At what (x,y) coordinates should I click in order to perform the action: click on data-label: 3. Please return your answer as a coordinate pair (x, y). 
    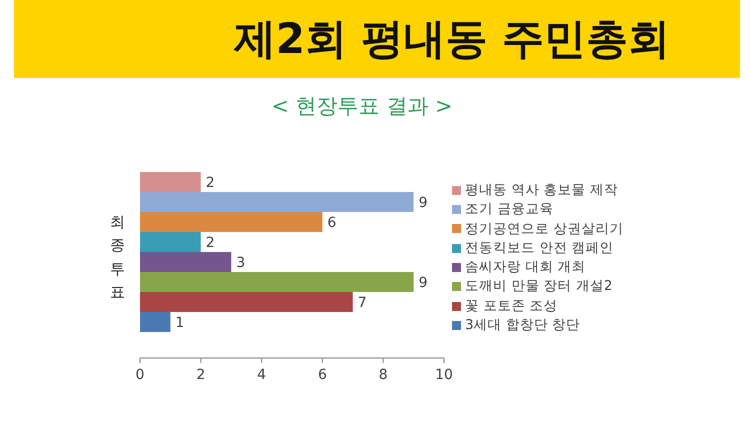
    Looking at the image, I should click on (241, 262).